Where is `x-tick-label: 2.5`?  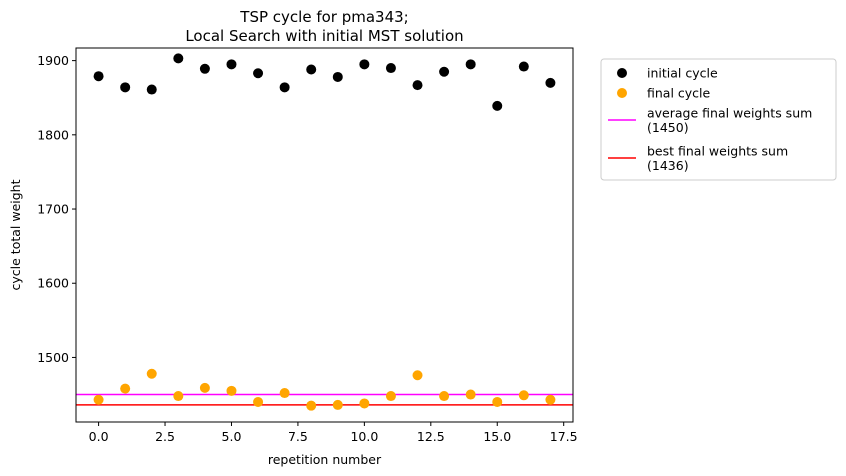
x-tick-label: 2.5 is located at coordinates (165, 436).